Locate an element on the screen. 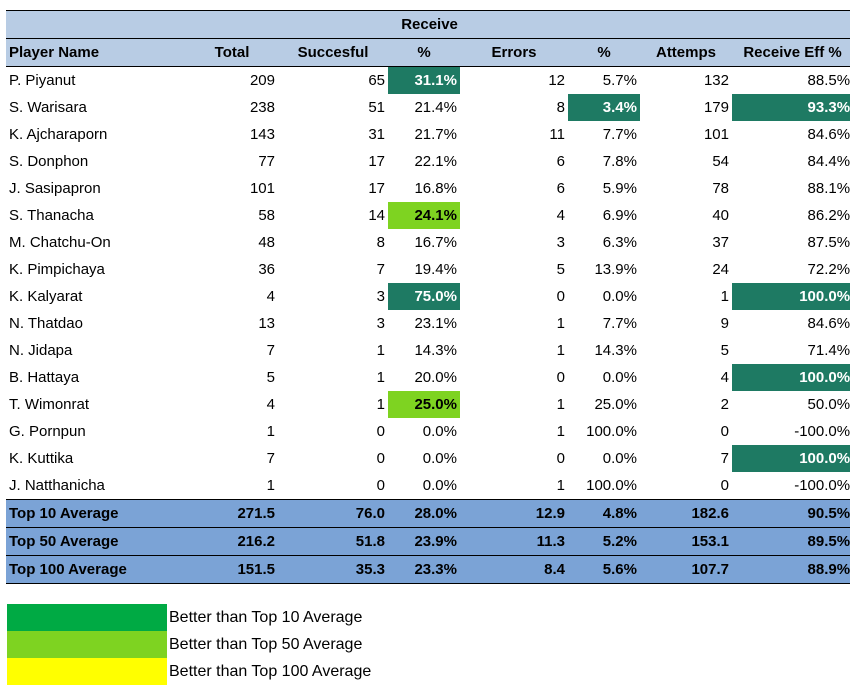 This screenshot has width=850, height=698. total-cell: 271.5 is located at coordinates (232, 513).